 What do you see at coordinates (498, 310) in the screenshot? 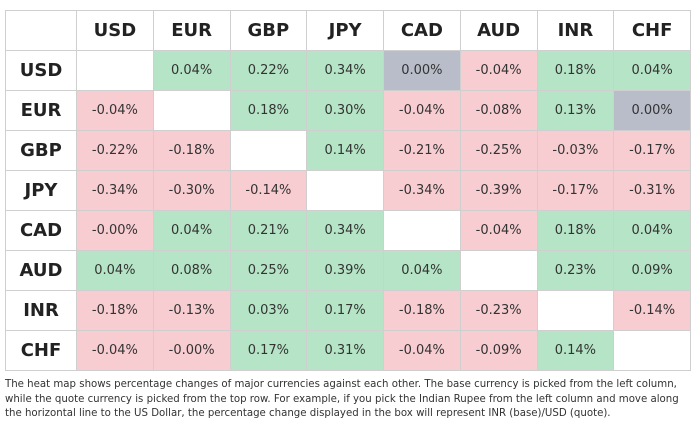
I see `change-cell: -0.23%` at bounding box center [498, 310].